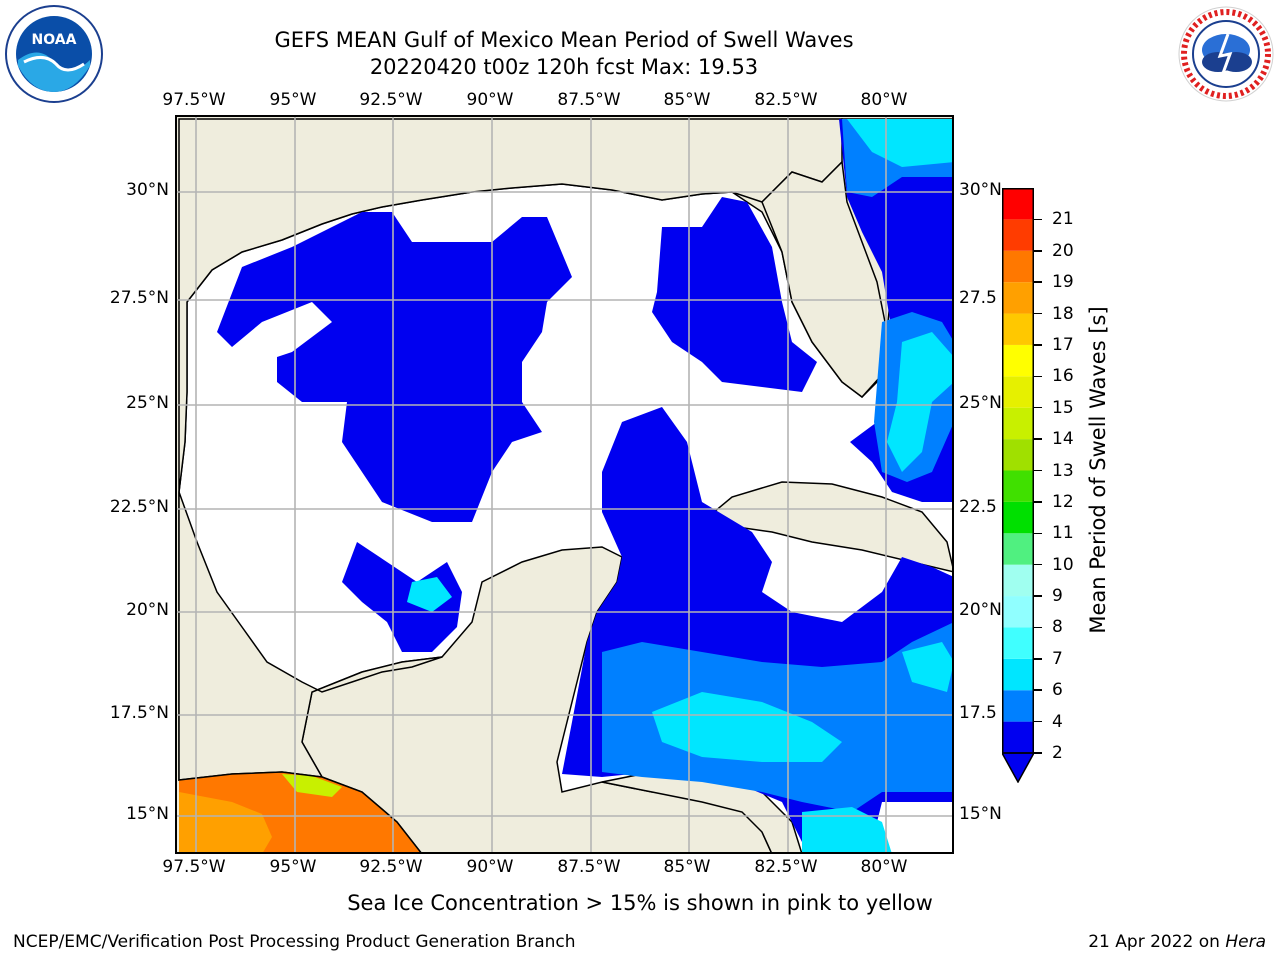 The height and width of the screenshot is (960, 1280). Describe the element at coordinates (1063, 470) in the screenshot. I see `colorbar-tick-label: 13` at that location.